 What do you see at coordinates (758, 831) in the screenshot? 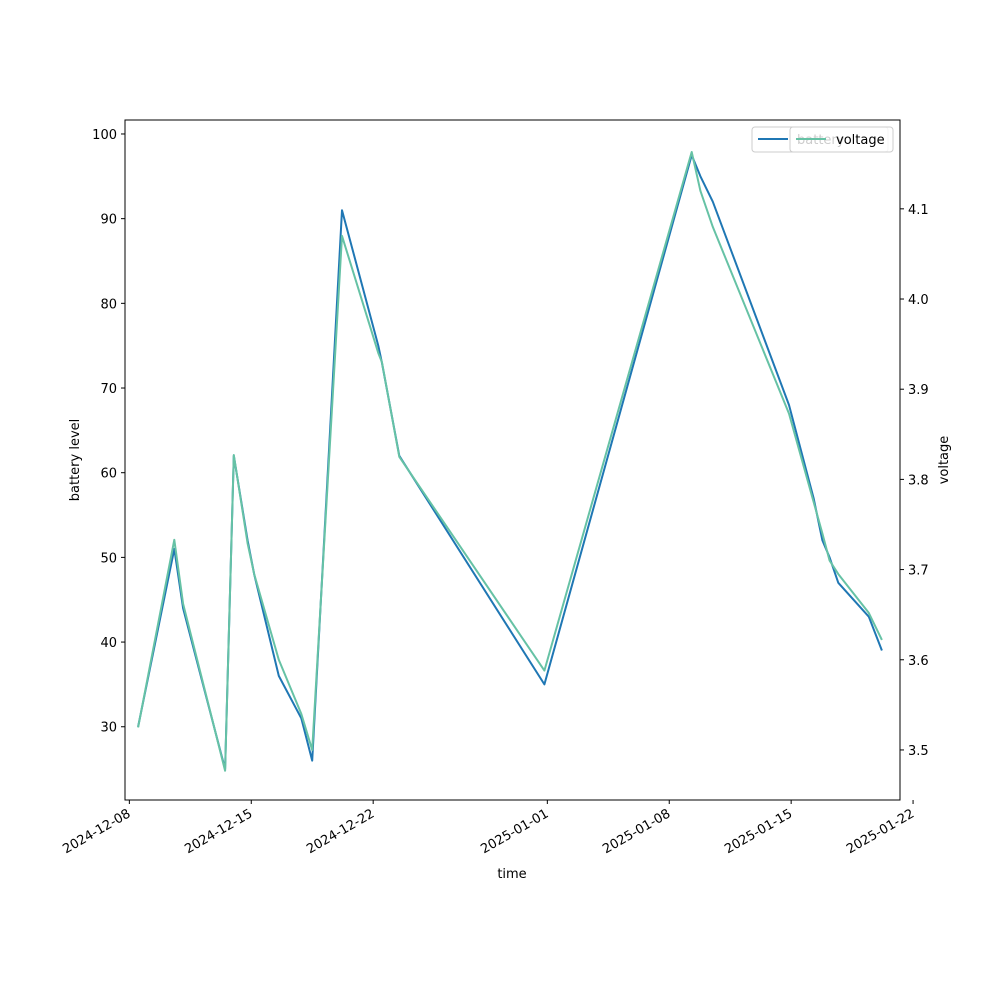
I see `x-tick-label-5: 2025-01-15` at bounding box center [758, 831].